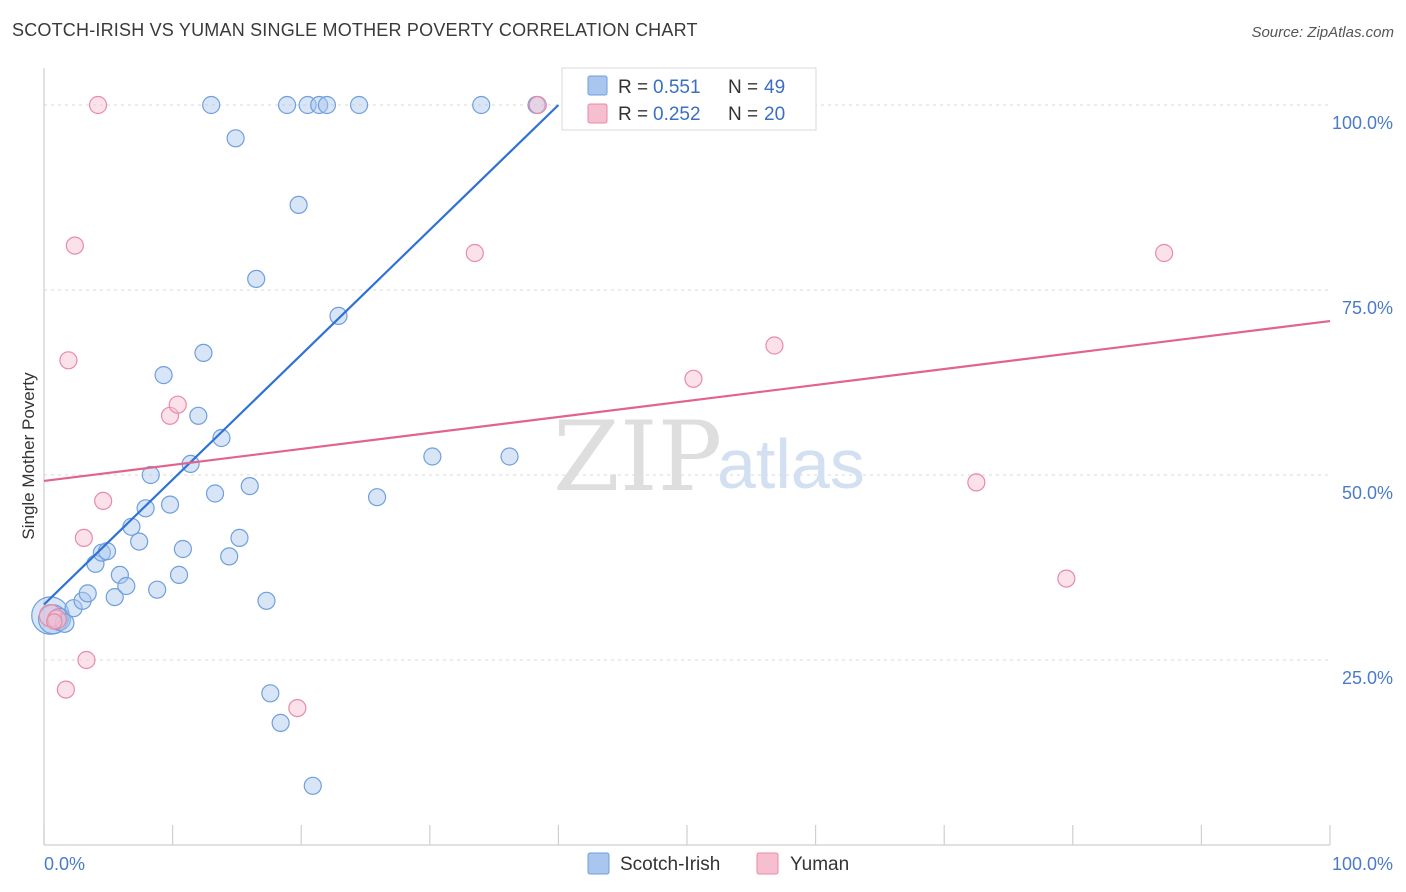  Describe the element at coordinates (1367, 493) in the screenshot. I see `y-tick-label: 50.0%` at that location.